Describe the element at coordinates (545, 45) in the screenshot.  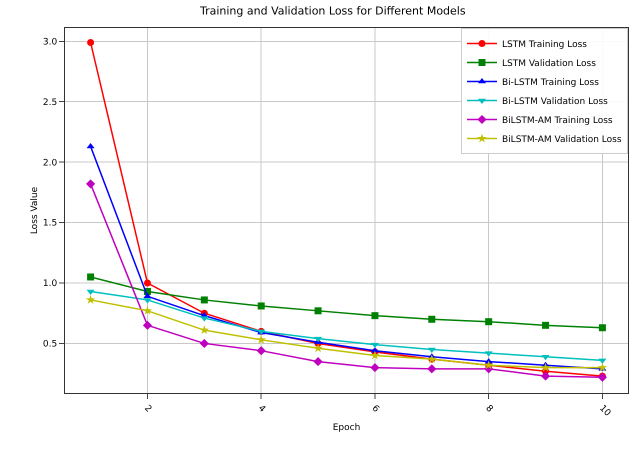
I see `legend-label: LSTM Training Loss` at that location.